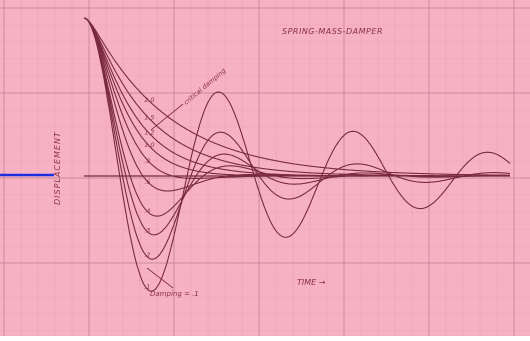  Describe the element at coordinates (147, 255) in the screenshot. I see `damping-value-label: .2` at that location.